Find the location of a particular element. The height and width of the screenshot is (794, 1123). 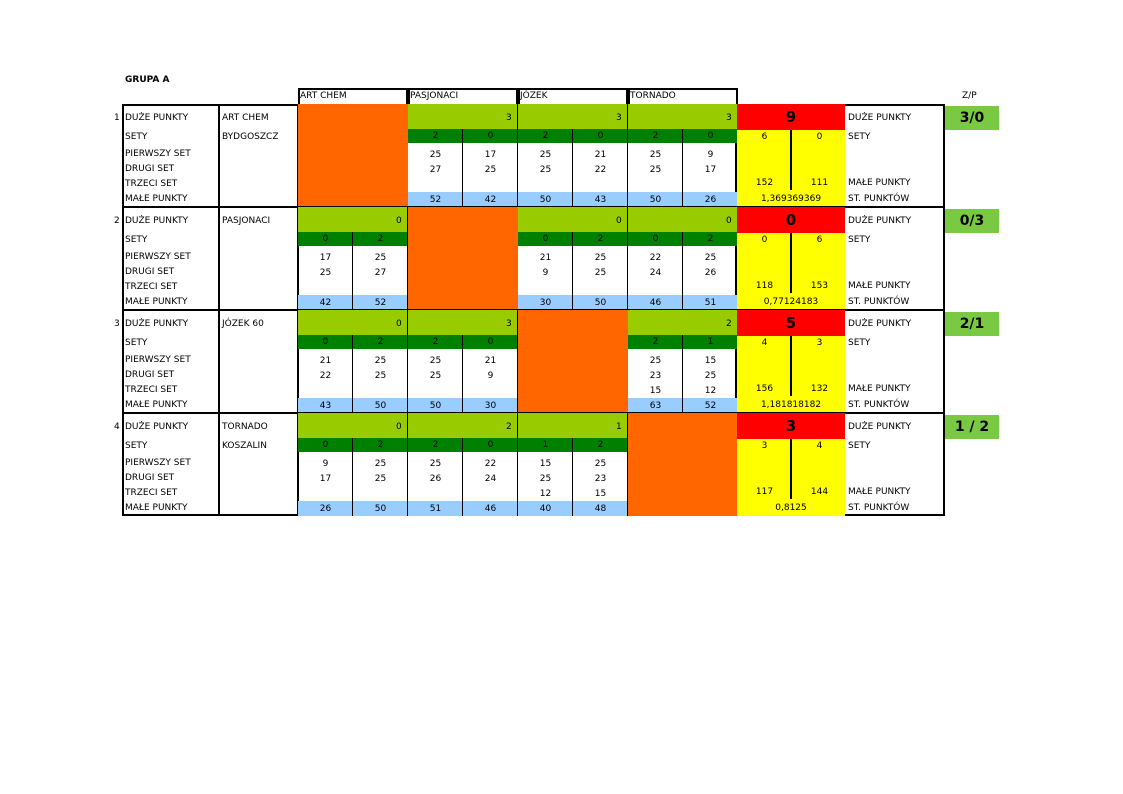

sets-lost: 3 is located at coordinates (819, 343).